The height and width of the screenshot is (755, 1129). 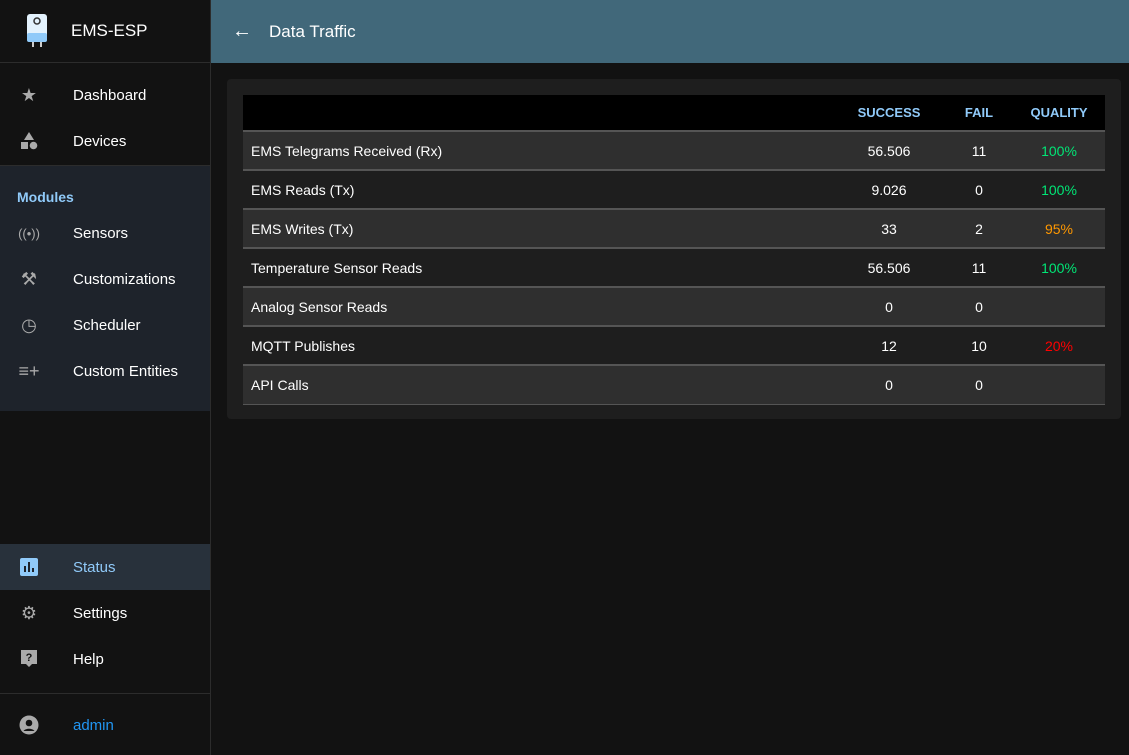 I want to click on nav-label: Sensors, so click(x=101, y=233).